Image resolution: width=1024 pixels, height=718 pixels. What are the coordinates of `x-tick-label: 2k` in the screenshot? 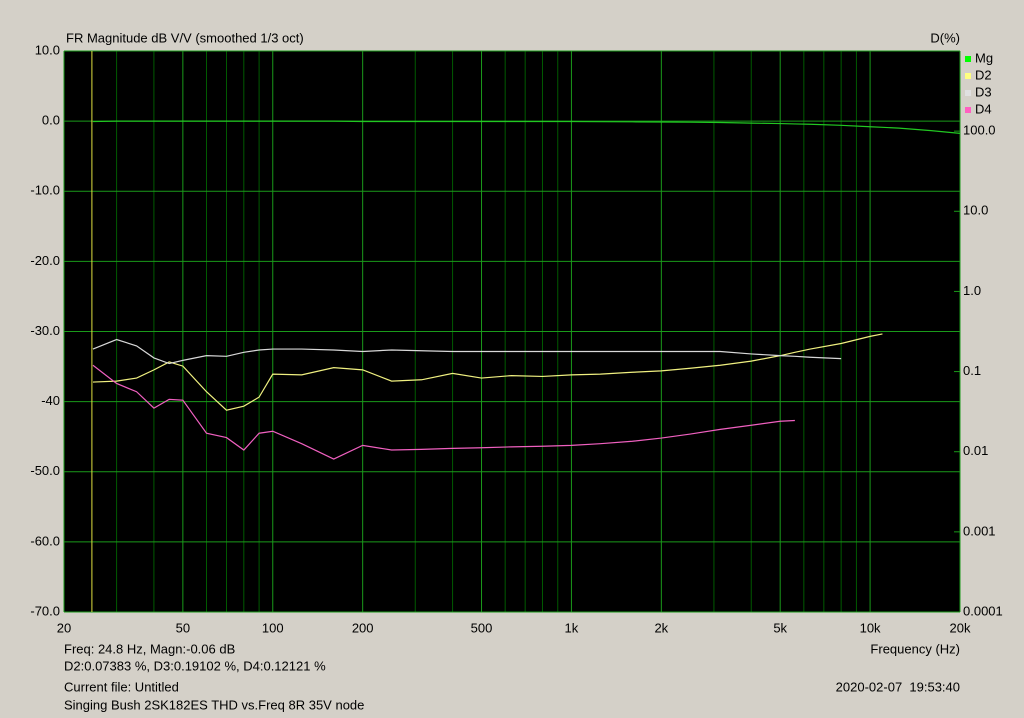 It's located at (661, 627).